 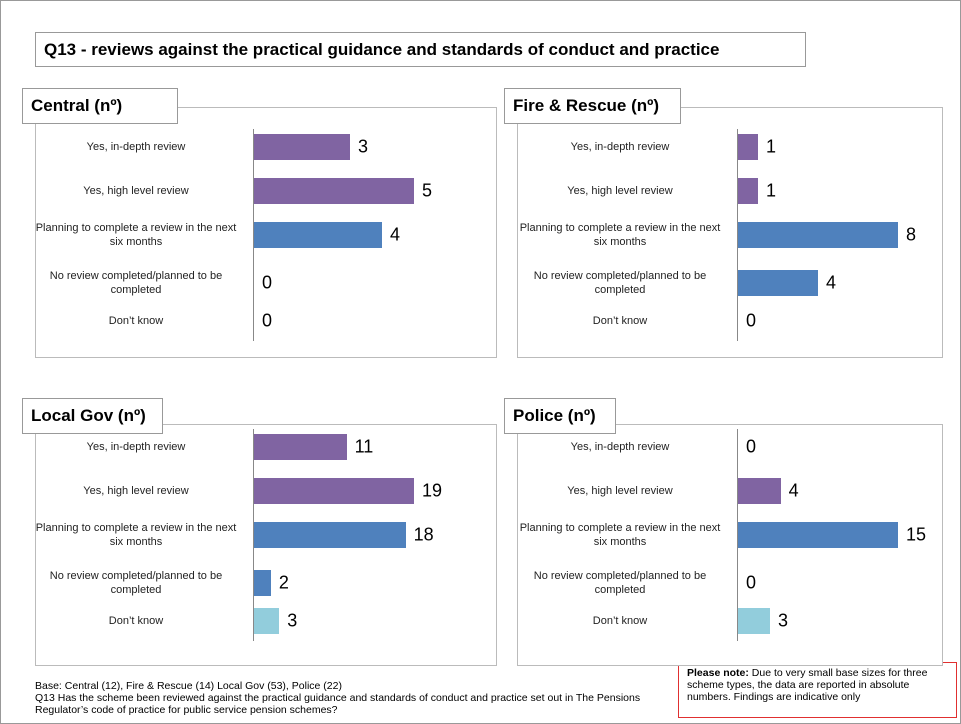 What do you see at coordinates (911, 234) in the screenshot?
I see `value-label: 8` at bounding box center [911, 234].